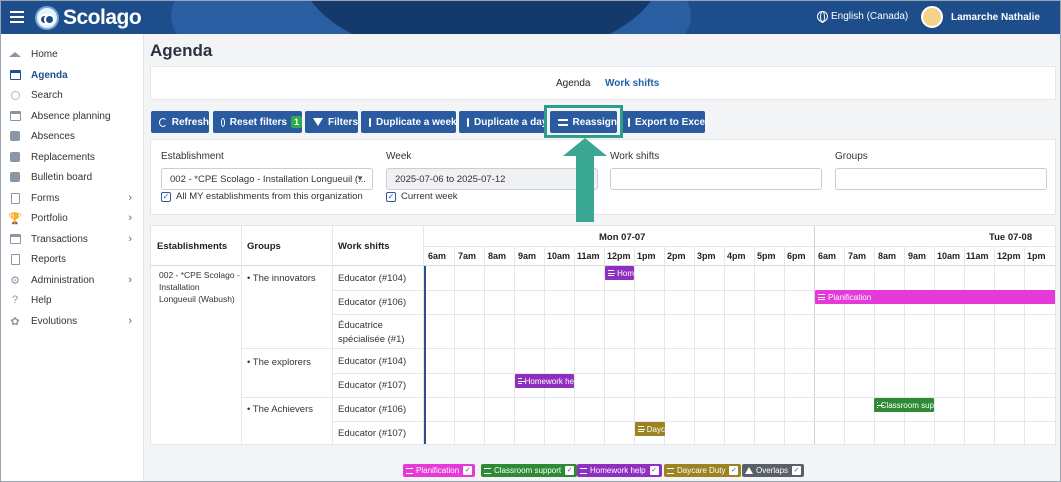 This screenshot has height=482, width=1061. I want to click on shift-event: Hom, so click(619, 273).